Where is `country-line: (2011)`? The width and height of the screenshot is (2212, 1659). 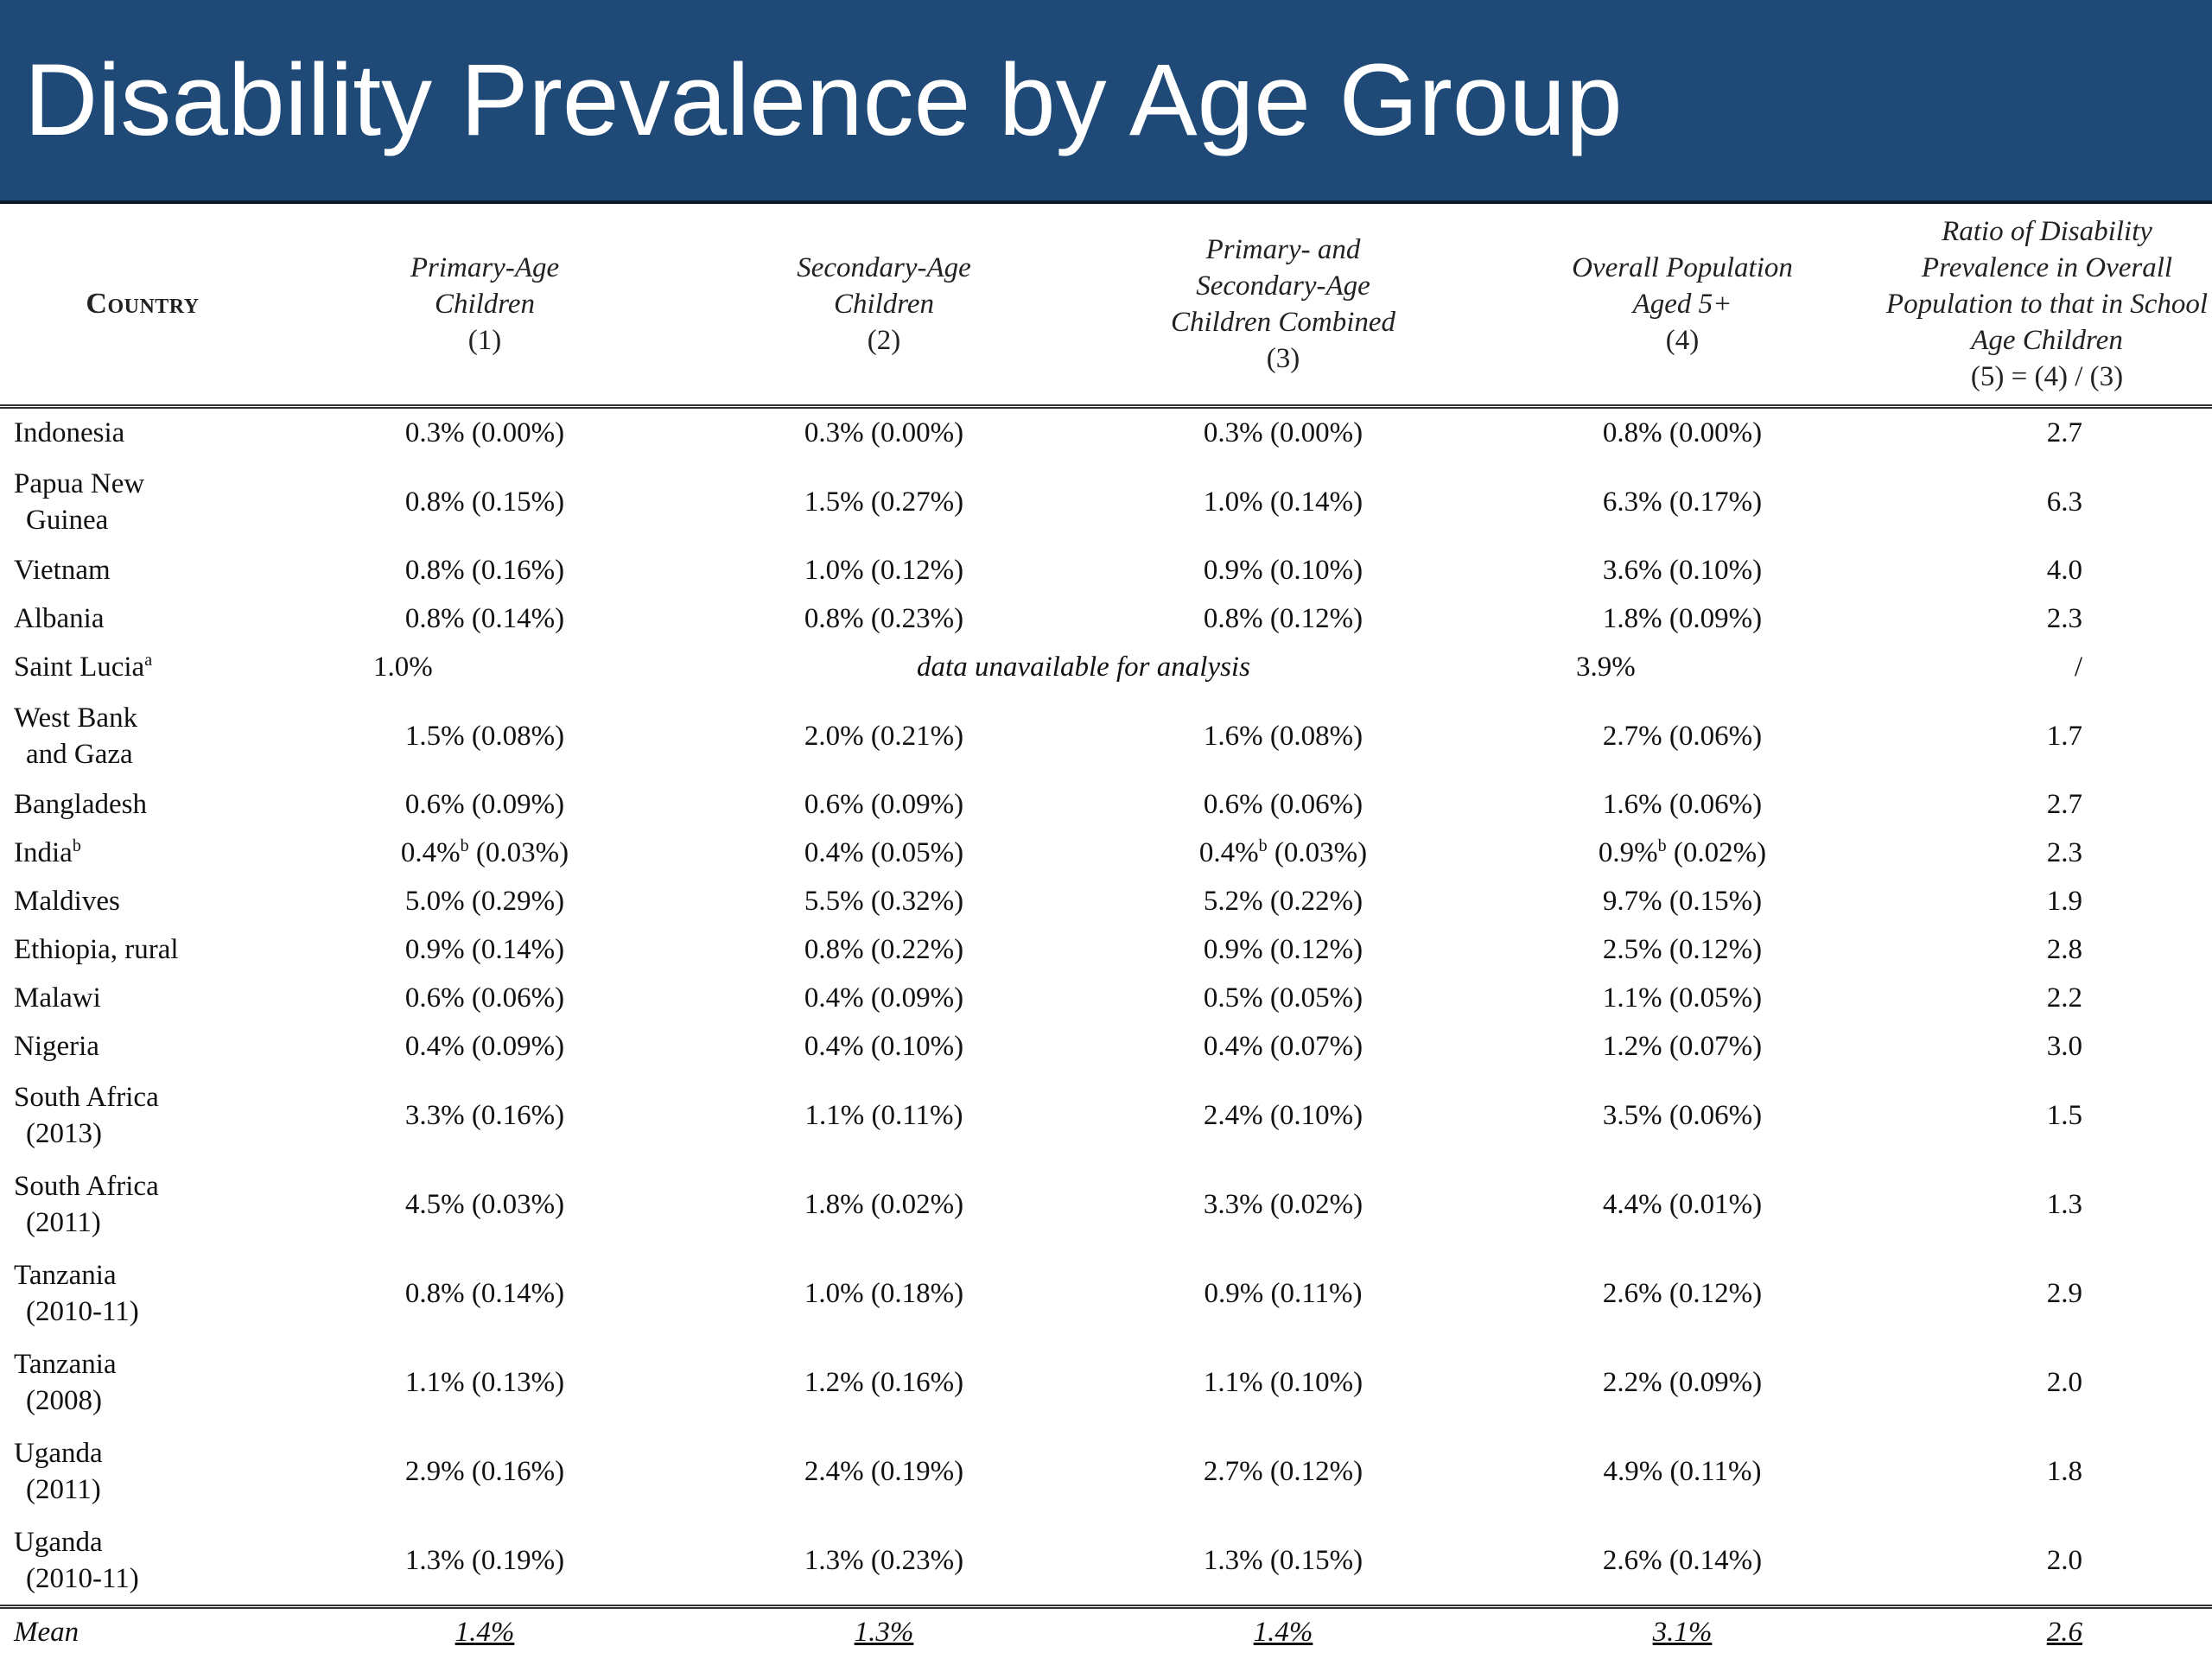 country-line: (2011) is located at coordinates (63, 1489).